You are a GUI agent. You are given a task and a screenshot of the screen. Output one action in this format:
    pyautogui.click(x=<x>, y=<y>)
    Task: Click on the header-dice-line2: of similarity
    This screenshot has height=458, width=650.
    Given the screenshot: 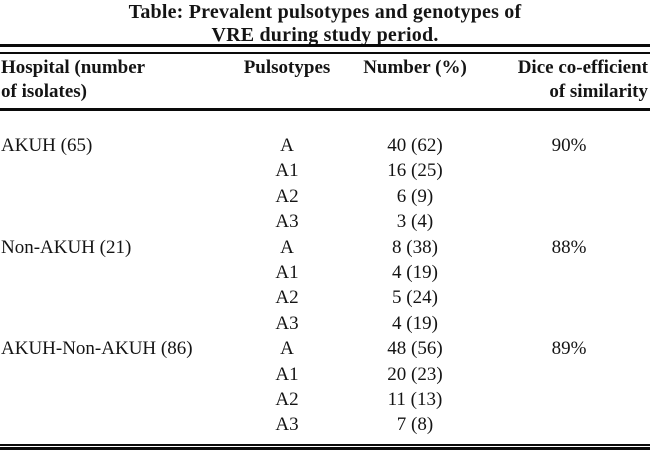 What is the action you would take?
    pyautogui.click(x=598, y=91)
    